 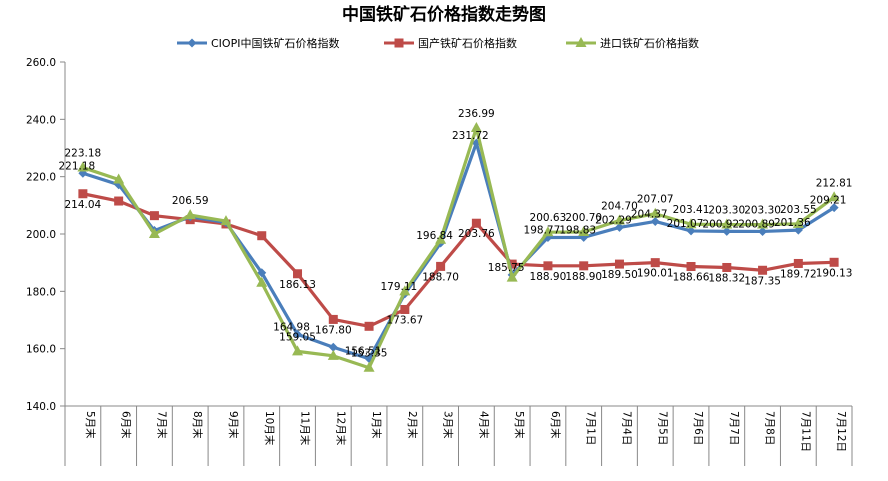 I want to click on legend-label: 进口铁矿石价格指数, so click(x=649, y=43).